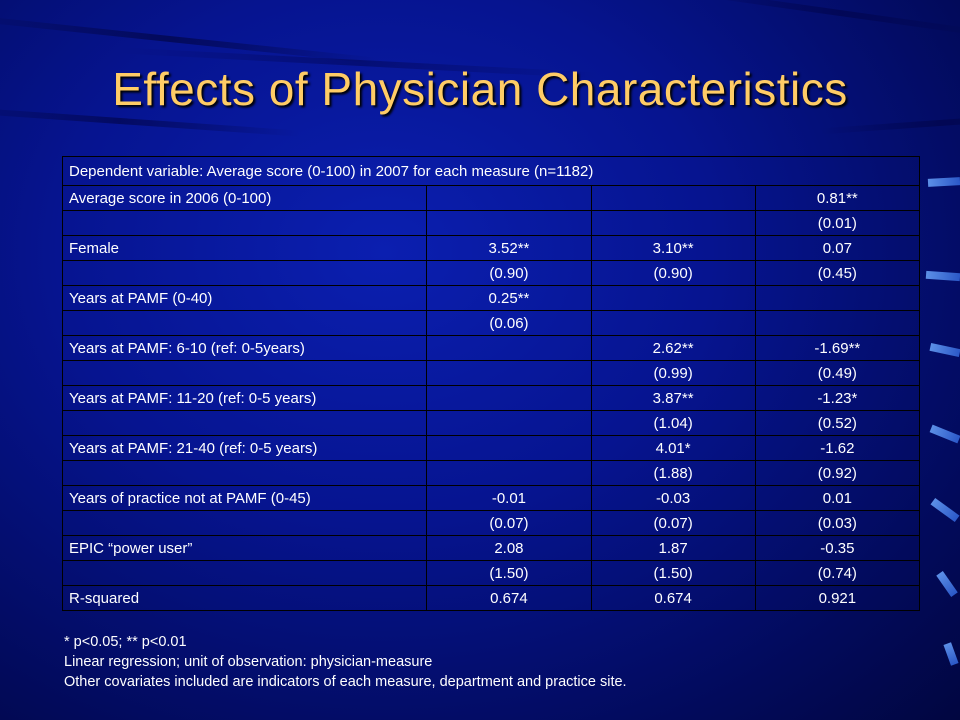 Image resolution: width=960 pixels, height=720 pixels. Describe the element at coordinates (673, 473) in the screenshot. I see `model-2-cell: (1.88)` at that location.